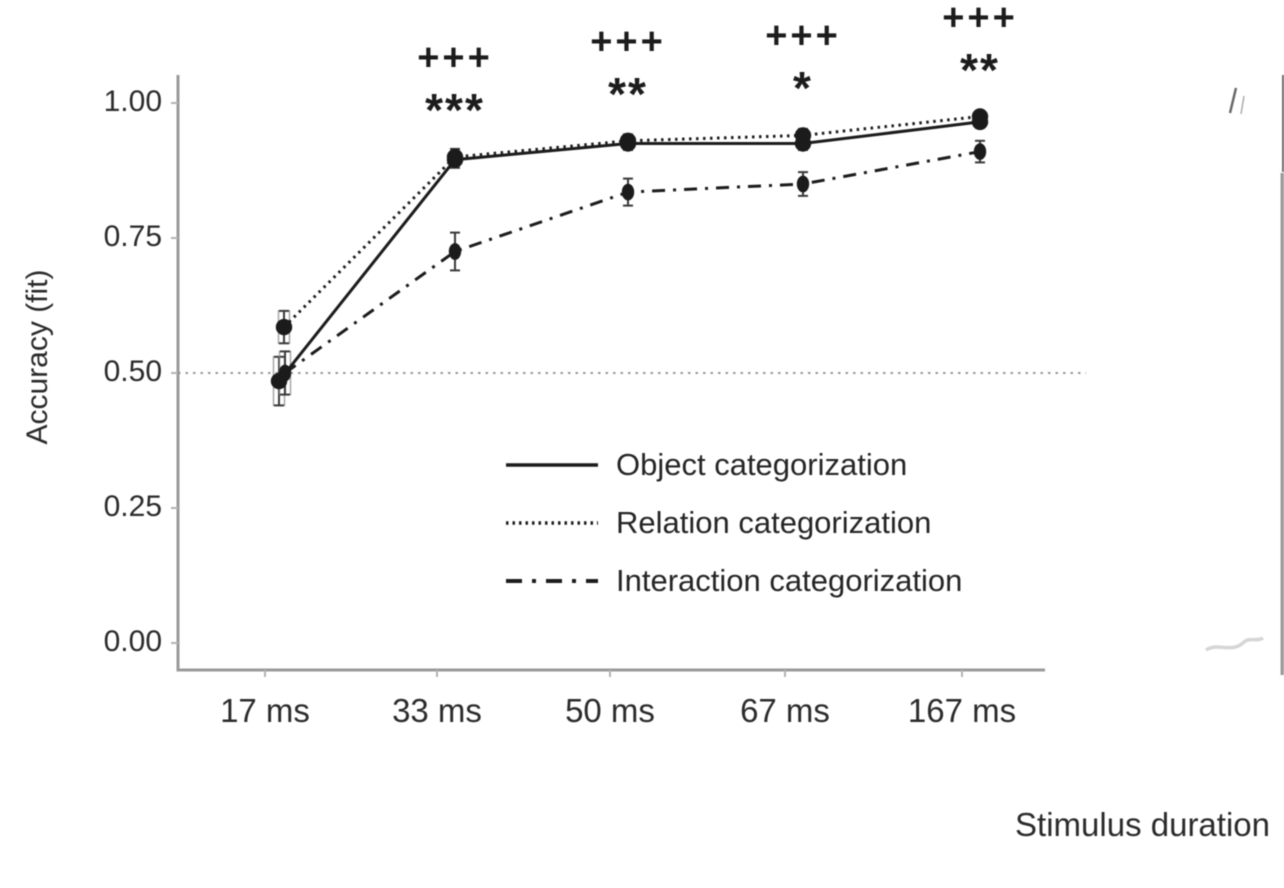 The height and width of the screenshot is (888, 1284). Describe the element at coordinates (265, 710) in the screenshot. I see `x-tick-label: 17 ms` at that location.